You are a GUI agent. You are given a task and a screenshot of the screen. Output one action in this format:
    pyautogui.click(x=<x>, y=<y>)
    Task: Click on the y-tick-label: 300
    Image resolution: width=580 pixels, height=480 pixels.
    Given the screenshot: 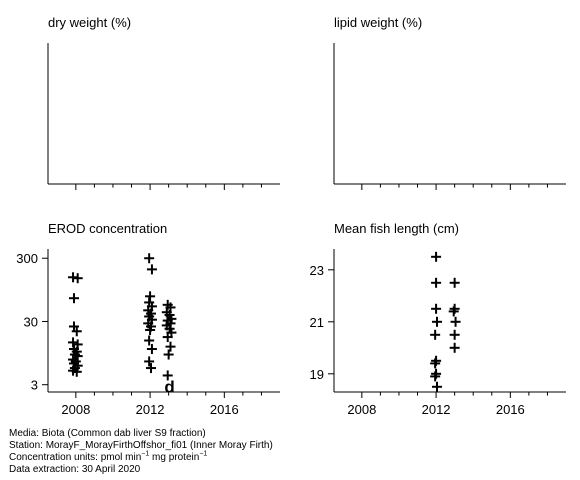 What is the action you would take?
    pyautogui.click(x=27, y=258)
    